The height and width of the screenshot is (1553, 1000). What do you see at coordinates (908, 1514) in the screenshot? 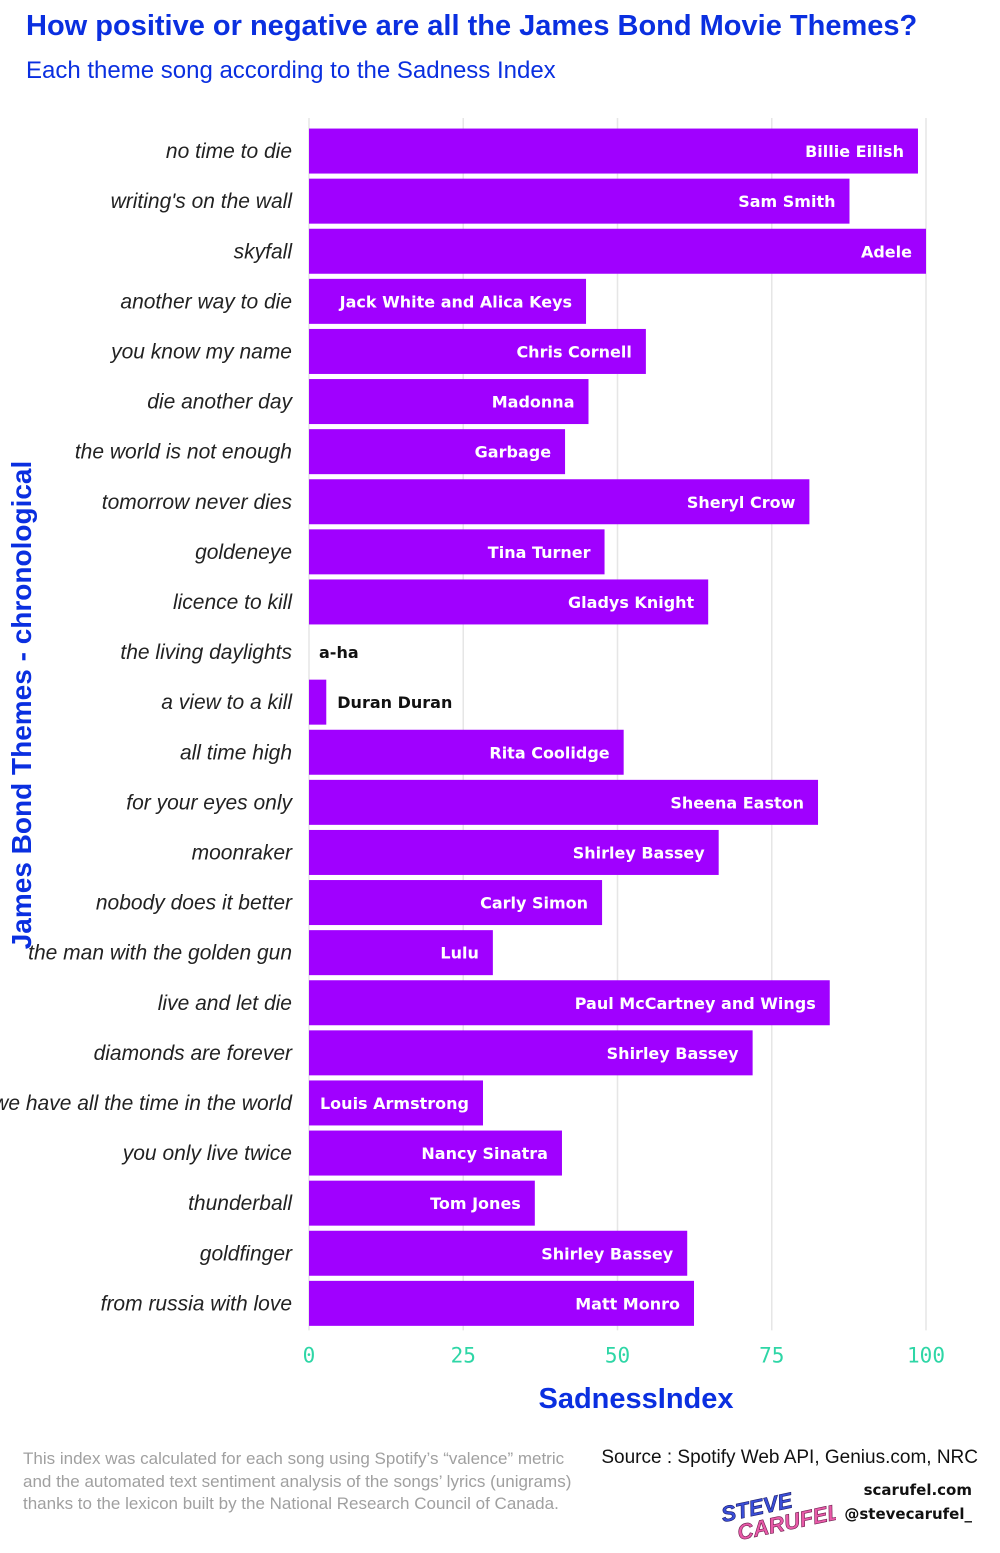
I see `social-handle: @stevecarufel_` at bounding box center [908, 1514].